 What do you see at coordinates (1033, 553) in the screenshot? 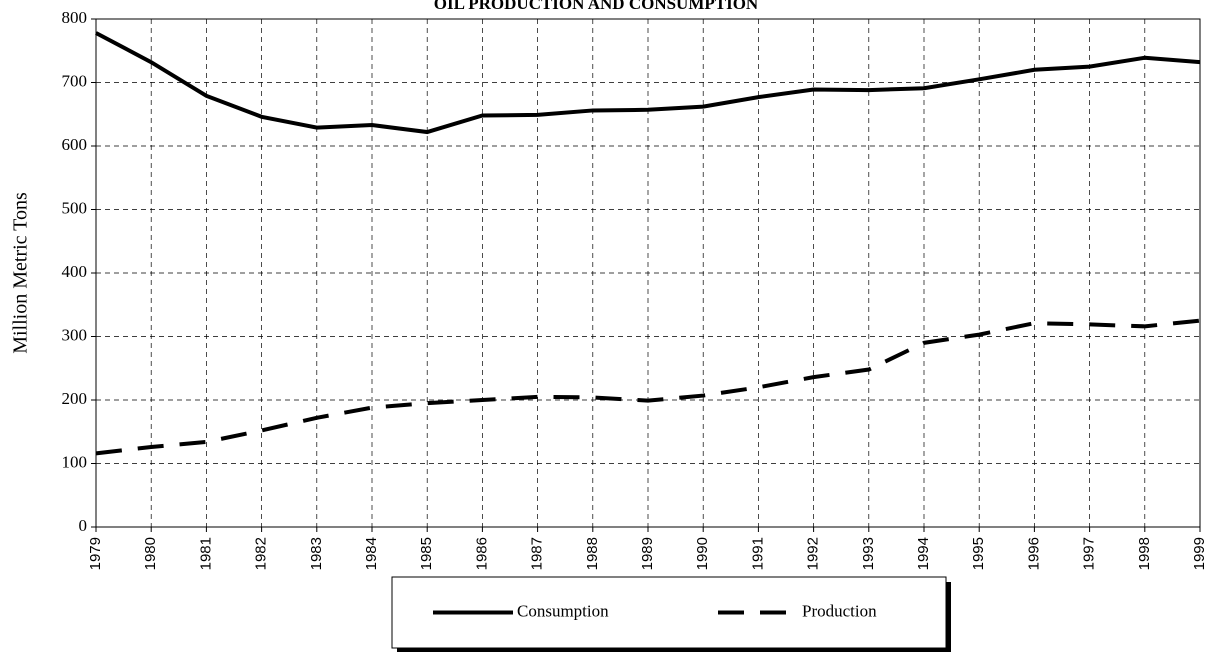
I see `x-tick-label: 1996` at bounding box center [1033, 553].